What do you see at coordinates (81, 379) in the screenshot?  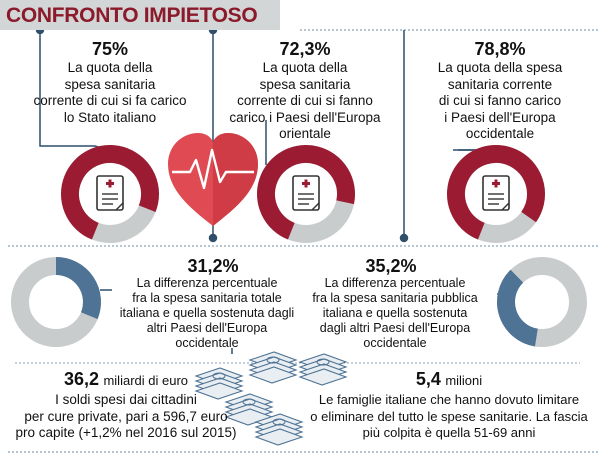 I see `private-spending-number: 36,2` at bounding box center [81, 379].